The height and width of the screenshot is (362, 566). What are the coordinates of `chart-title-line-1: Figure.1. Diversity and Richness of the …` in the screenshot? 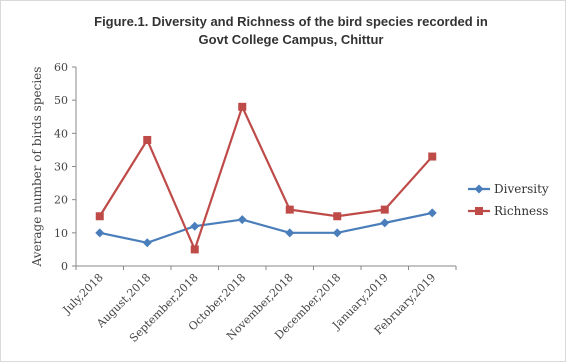 It's located at (291, 21).